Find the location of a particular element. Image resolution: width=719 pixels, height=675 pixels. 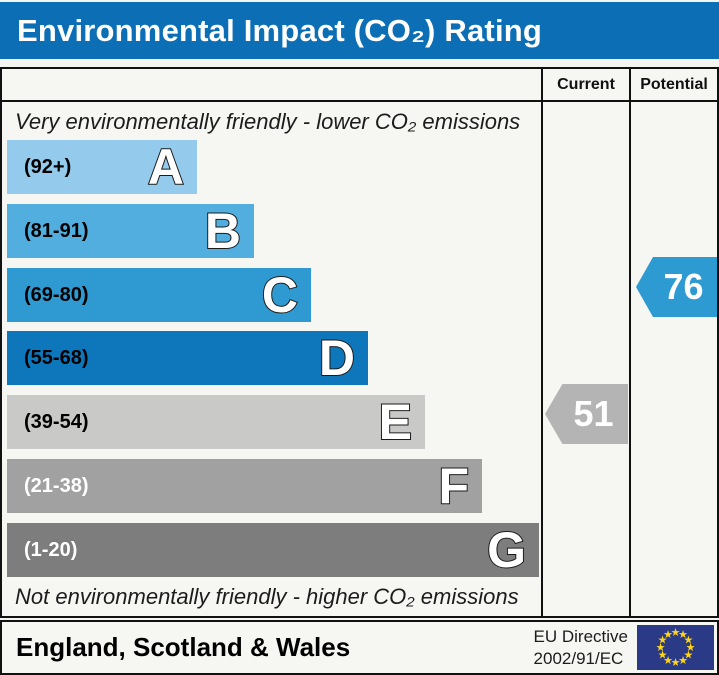

band-letter: G is located at coordinates (506, 550).